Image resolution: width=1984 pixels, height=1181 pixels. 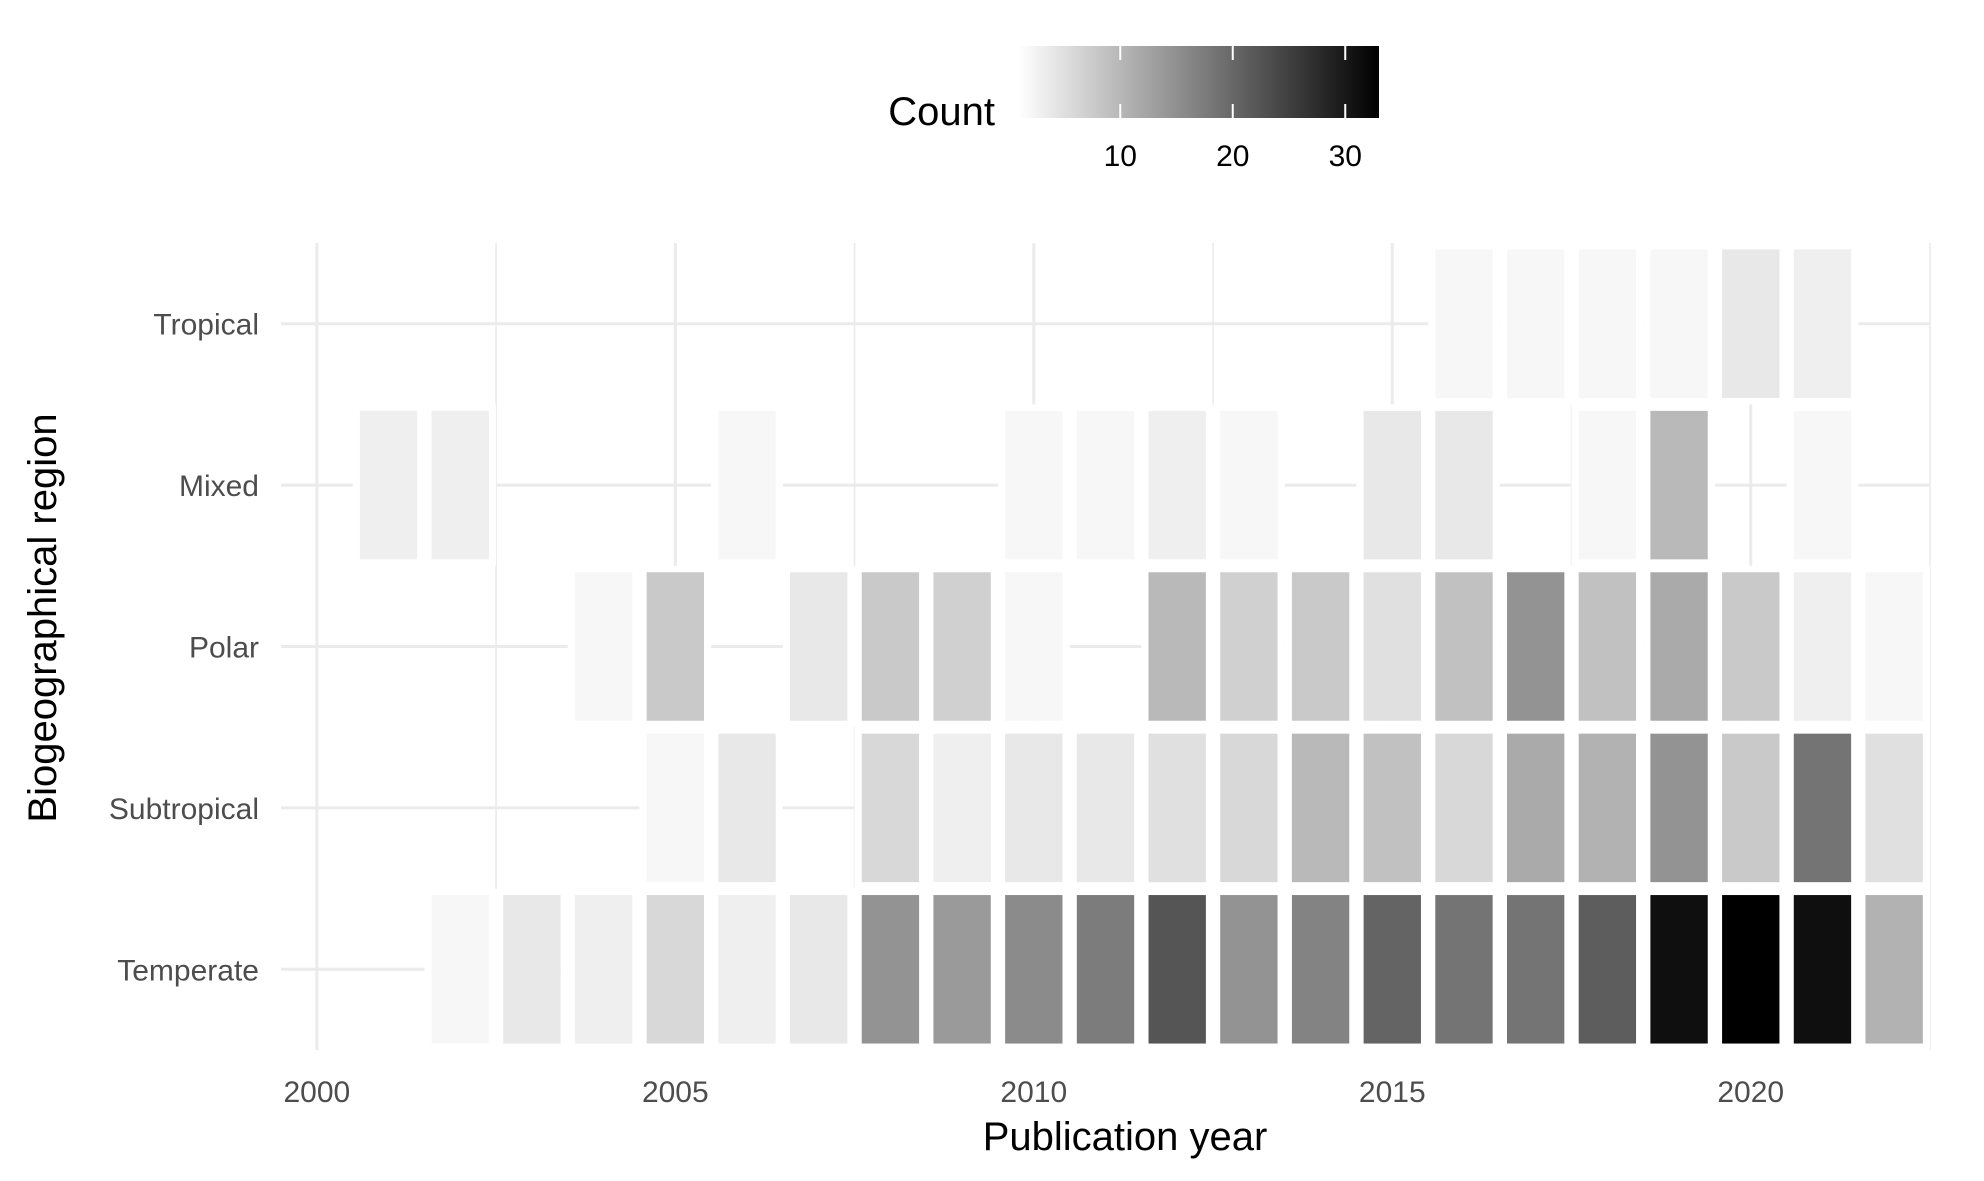 I want to click on y-axis-ticks: Tropical Mixed Polar Subtropical Temperate, so click(x=184, y=648).